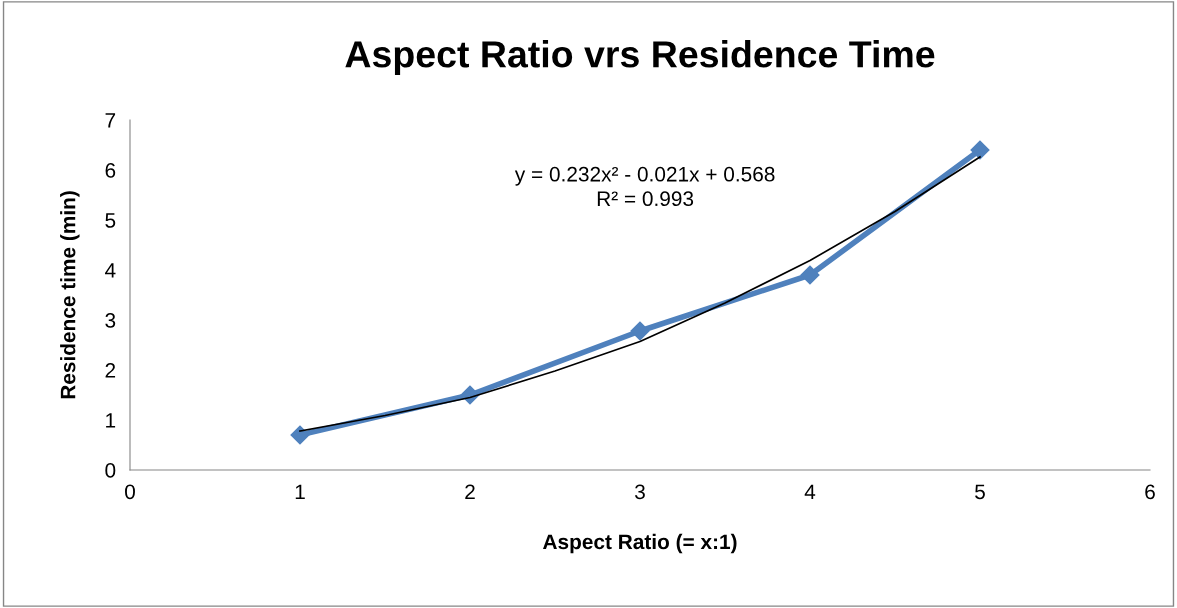 This screenshot has height=608, width=1177. Describe the element at coordinates (639, 543) in the screenshot. I see `x-axis-title: Aspect Ratio (= x:1)` at that location.